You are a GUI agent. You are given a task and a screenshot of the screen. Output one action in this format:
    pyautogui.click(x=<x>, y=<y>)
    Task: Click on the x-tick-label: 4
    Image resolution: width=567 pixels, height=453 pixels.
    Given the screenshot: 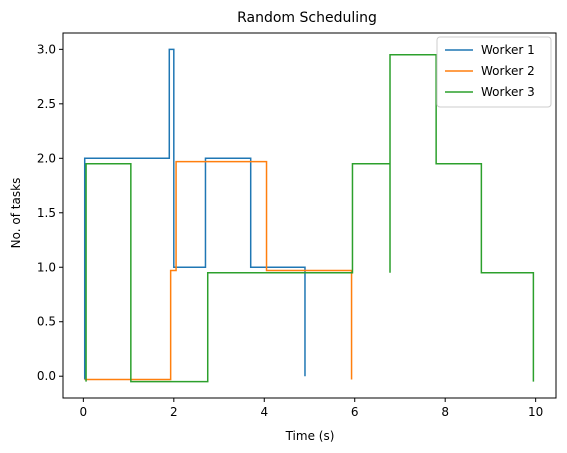 What is the action you would take?
    pyautogui.click(x=264, y=412)
    